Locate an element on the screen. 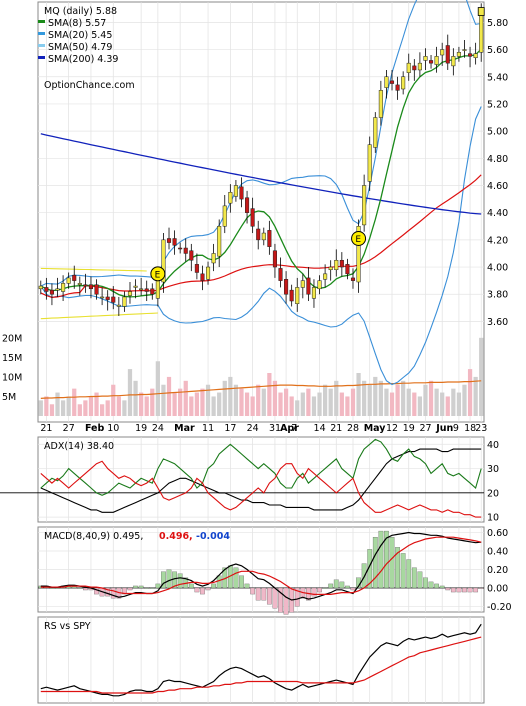 Image resolution: width=526 pixels, height=706 pixels. volume-axis-tick-label: 20M is located at coordinates (12, 338).